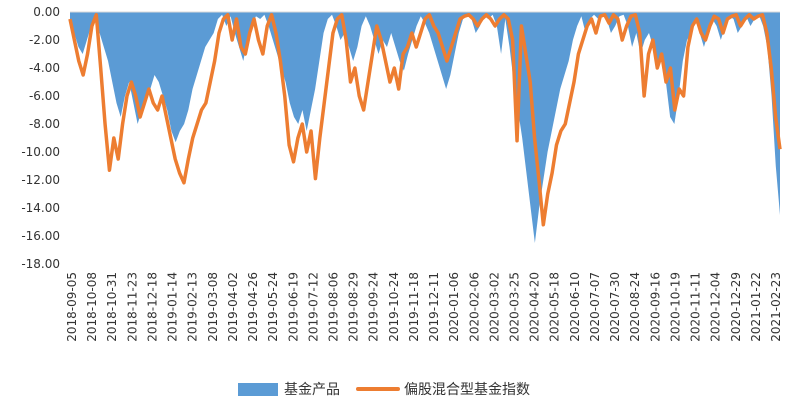 This screenshot has height=413, width=800. I want to click on x-tick-label: 2019-07-12, so click(313, 307).